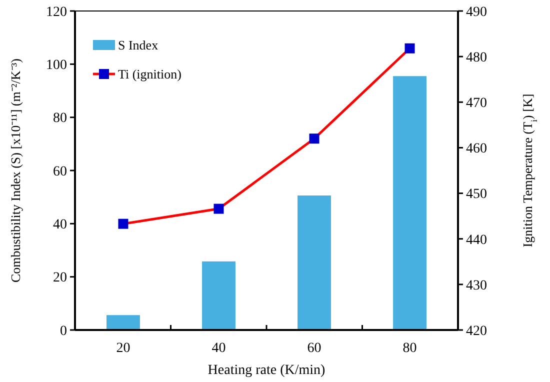 This screenshot has width=550, height=382. Describe the element at coordinates (150, 74) in the screenshot. I see `legend-label: Ti (ignition)` at that location.